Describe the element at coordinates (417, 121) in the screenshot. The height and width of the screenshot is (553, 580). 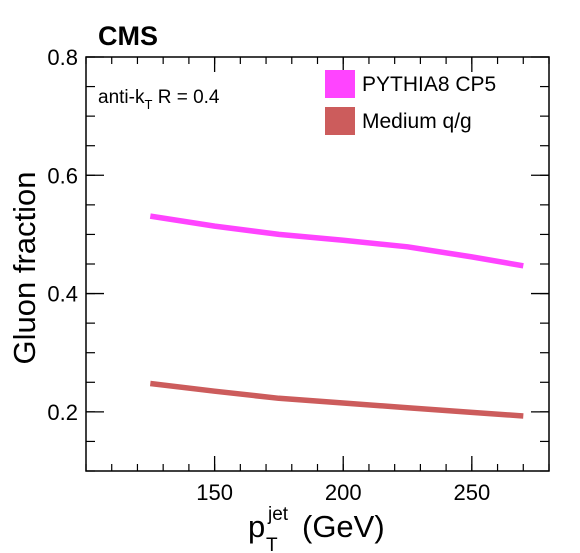
I see `legend-label-medium-qg: Medium q/g` at that location.